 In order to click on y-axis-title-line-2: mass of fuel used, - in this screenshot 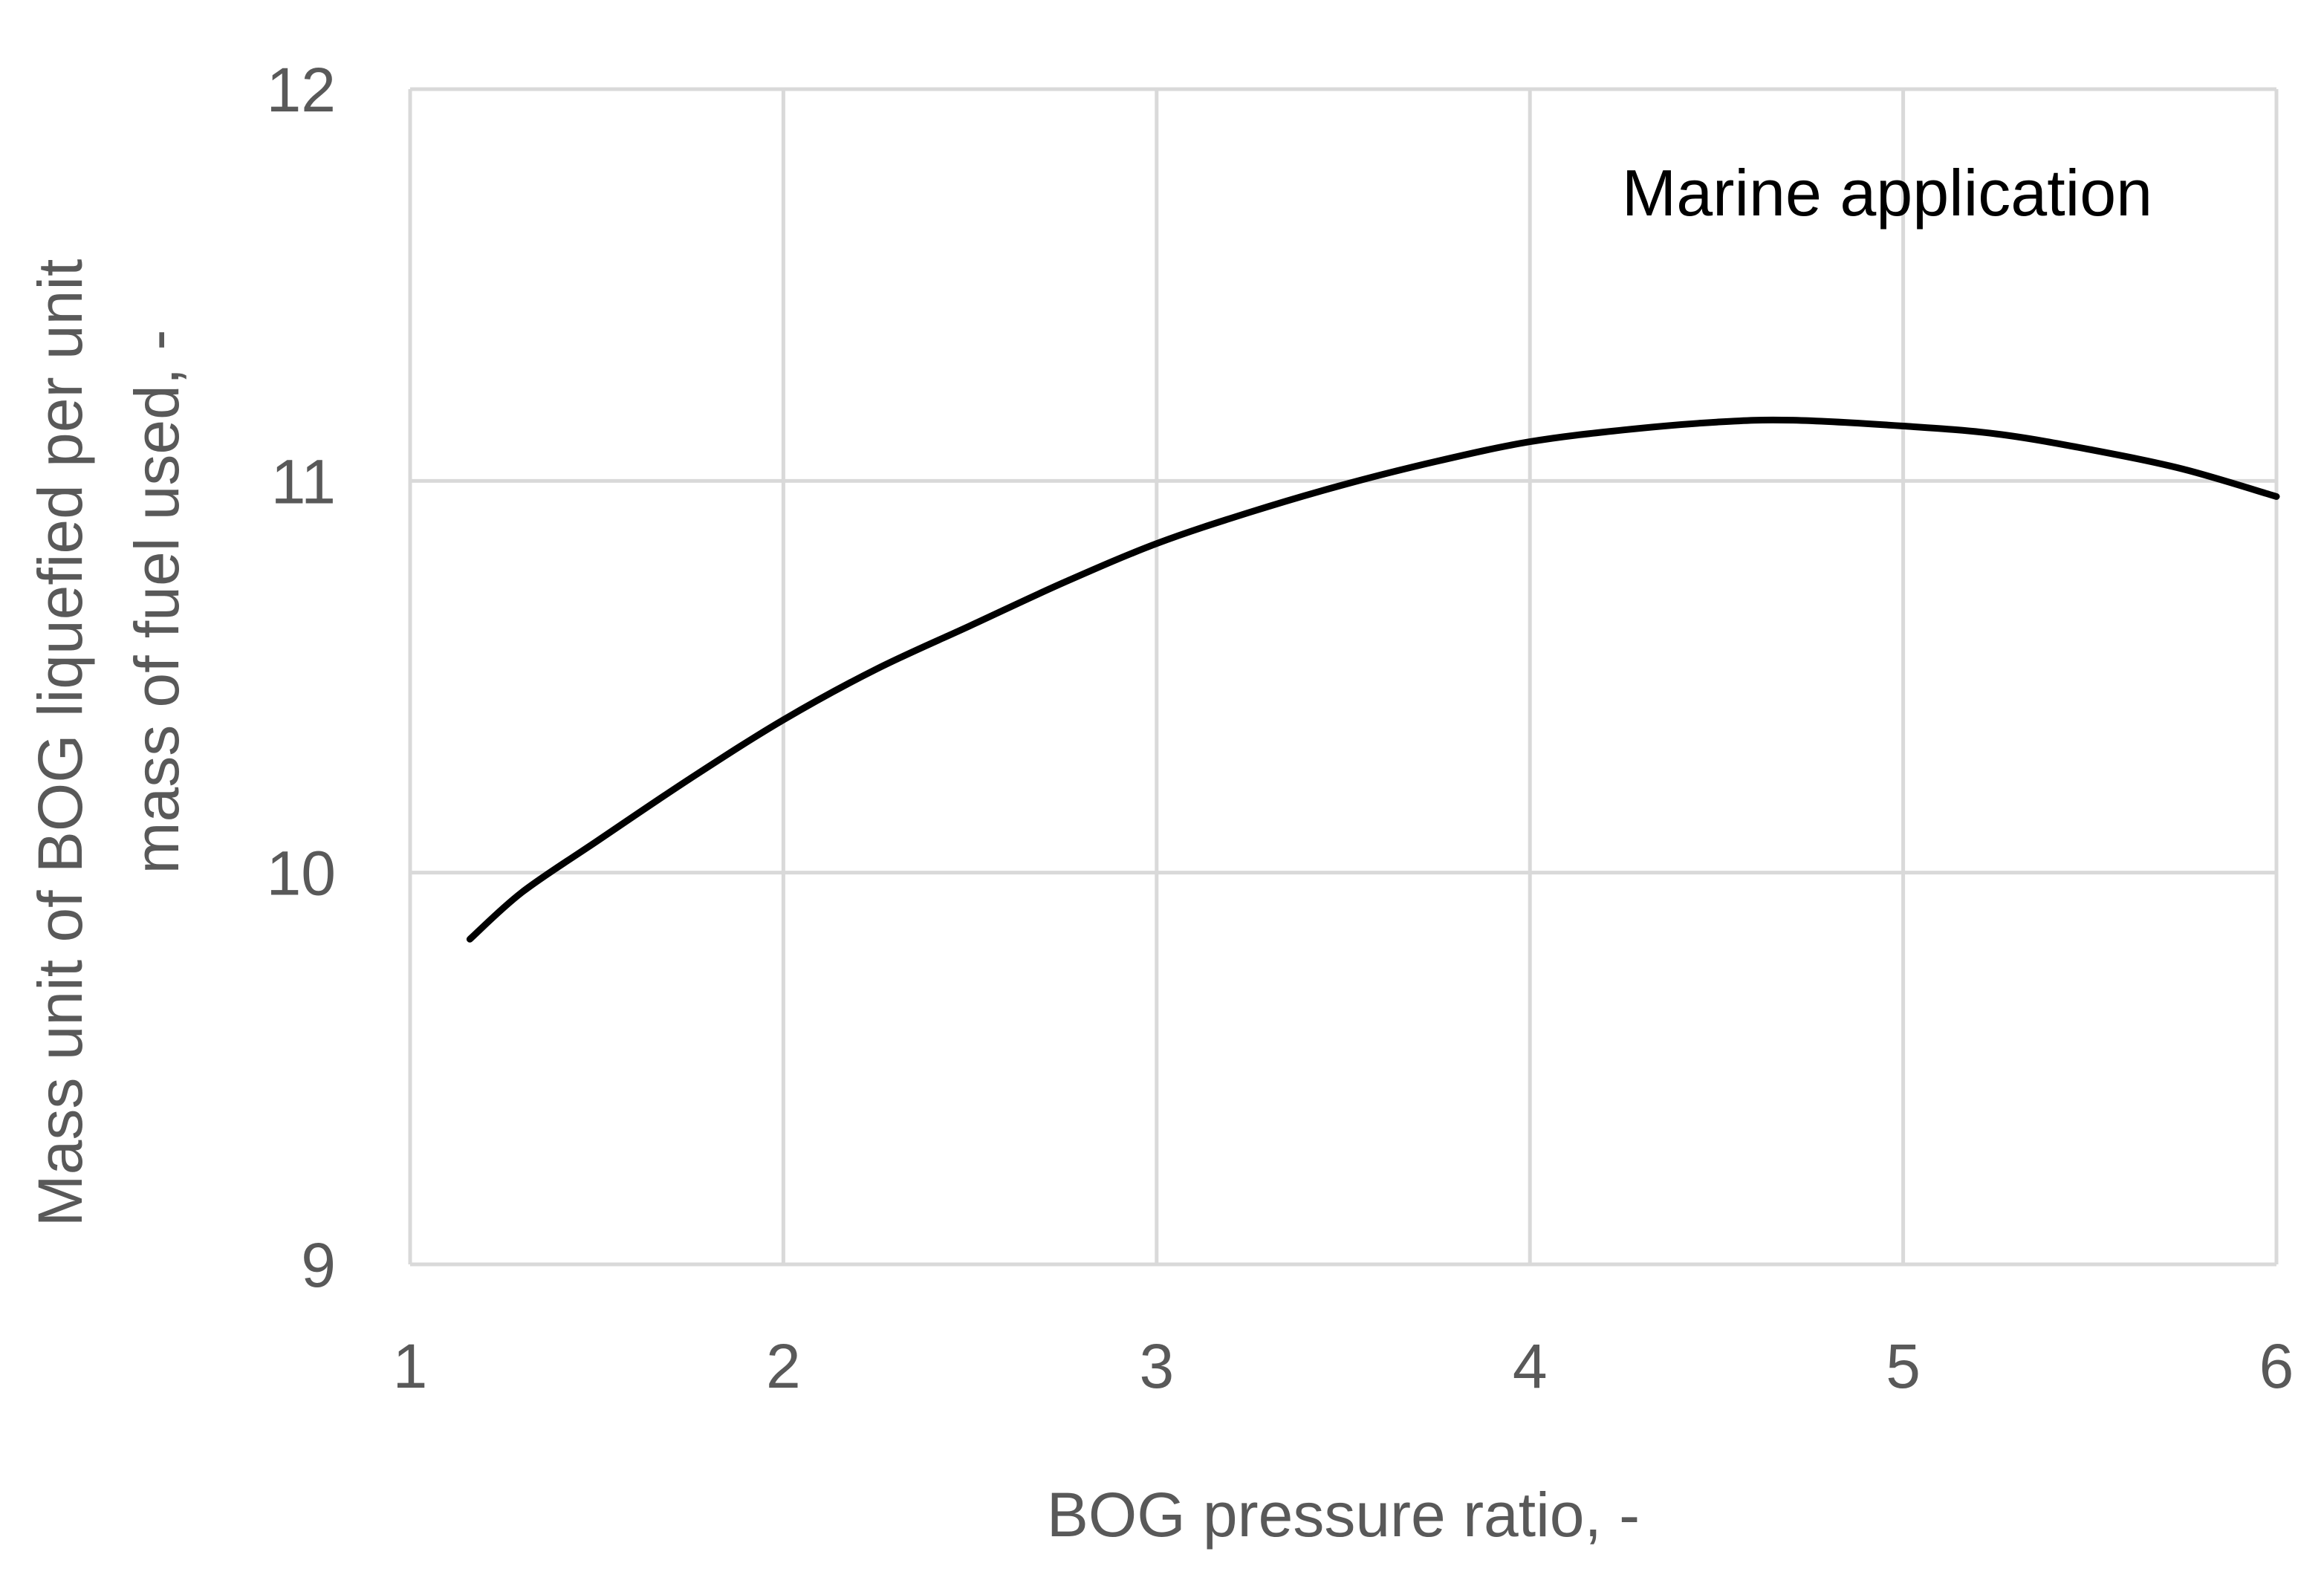, I will do `click(157, 602)`.